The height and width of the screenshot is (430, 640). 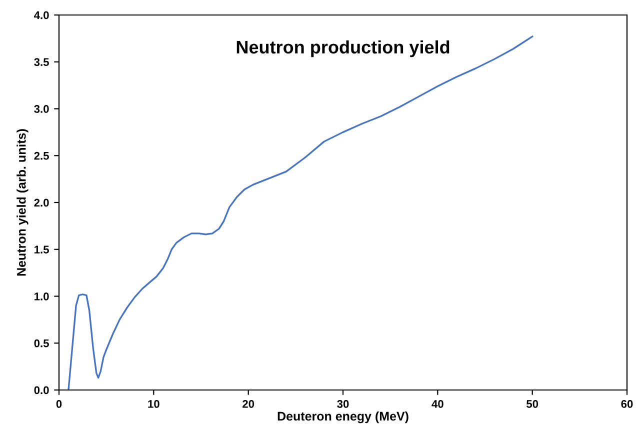 What do you see at coordinates (627, 404) in the screenshot?
I see `x-tick-label: 60` at bounding box center [627, 404].